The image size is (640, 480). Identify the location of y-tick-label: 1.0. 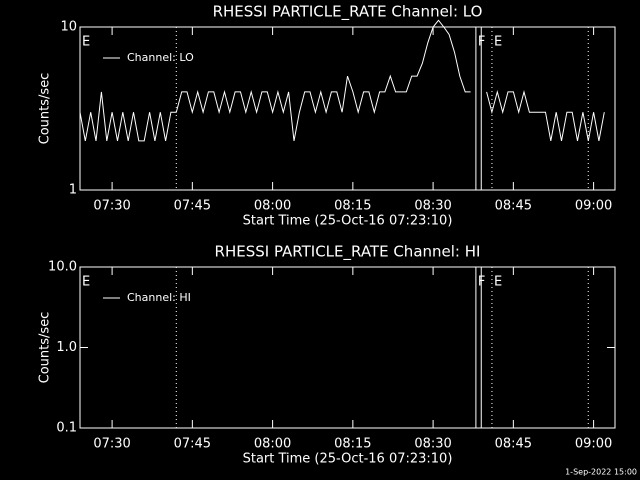
(66, 347).